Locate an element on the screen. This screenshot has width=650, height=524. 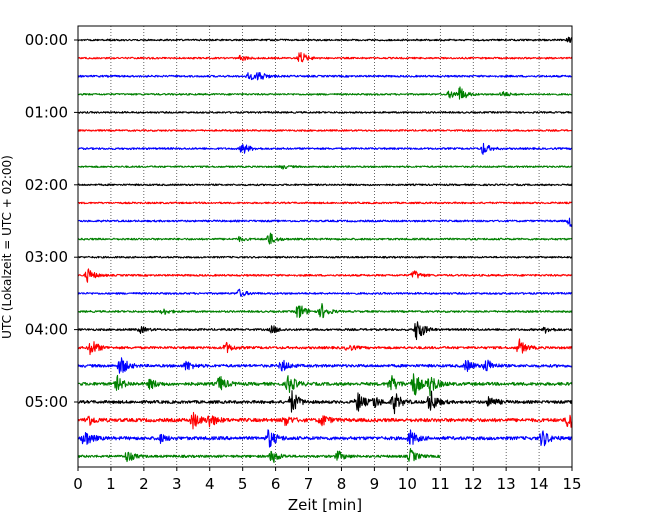
y-tick-label: 04:00 is located at coordinates (46, 330).